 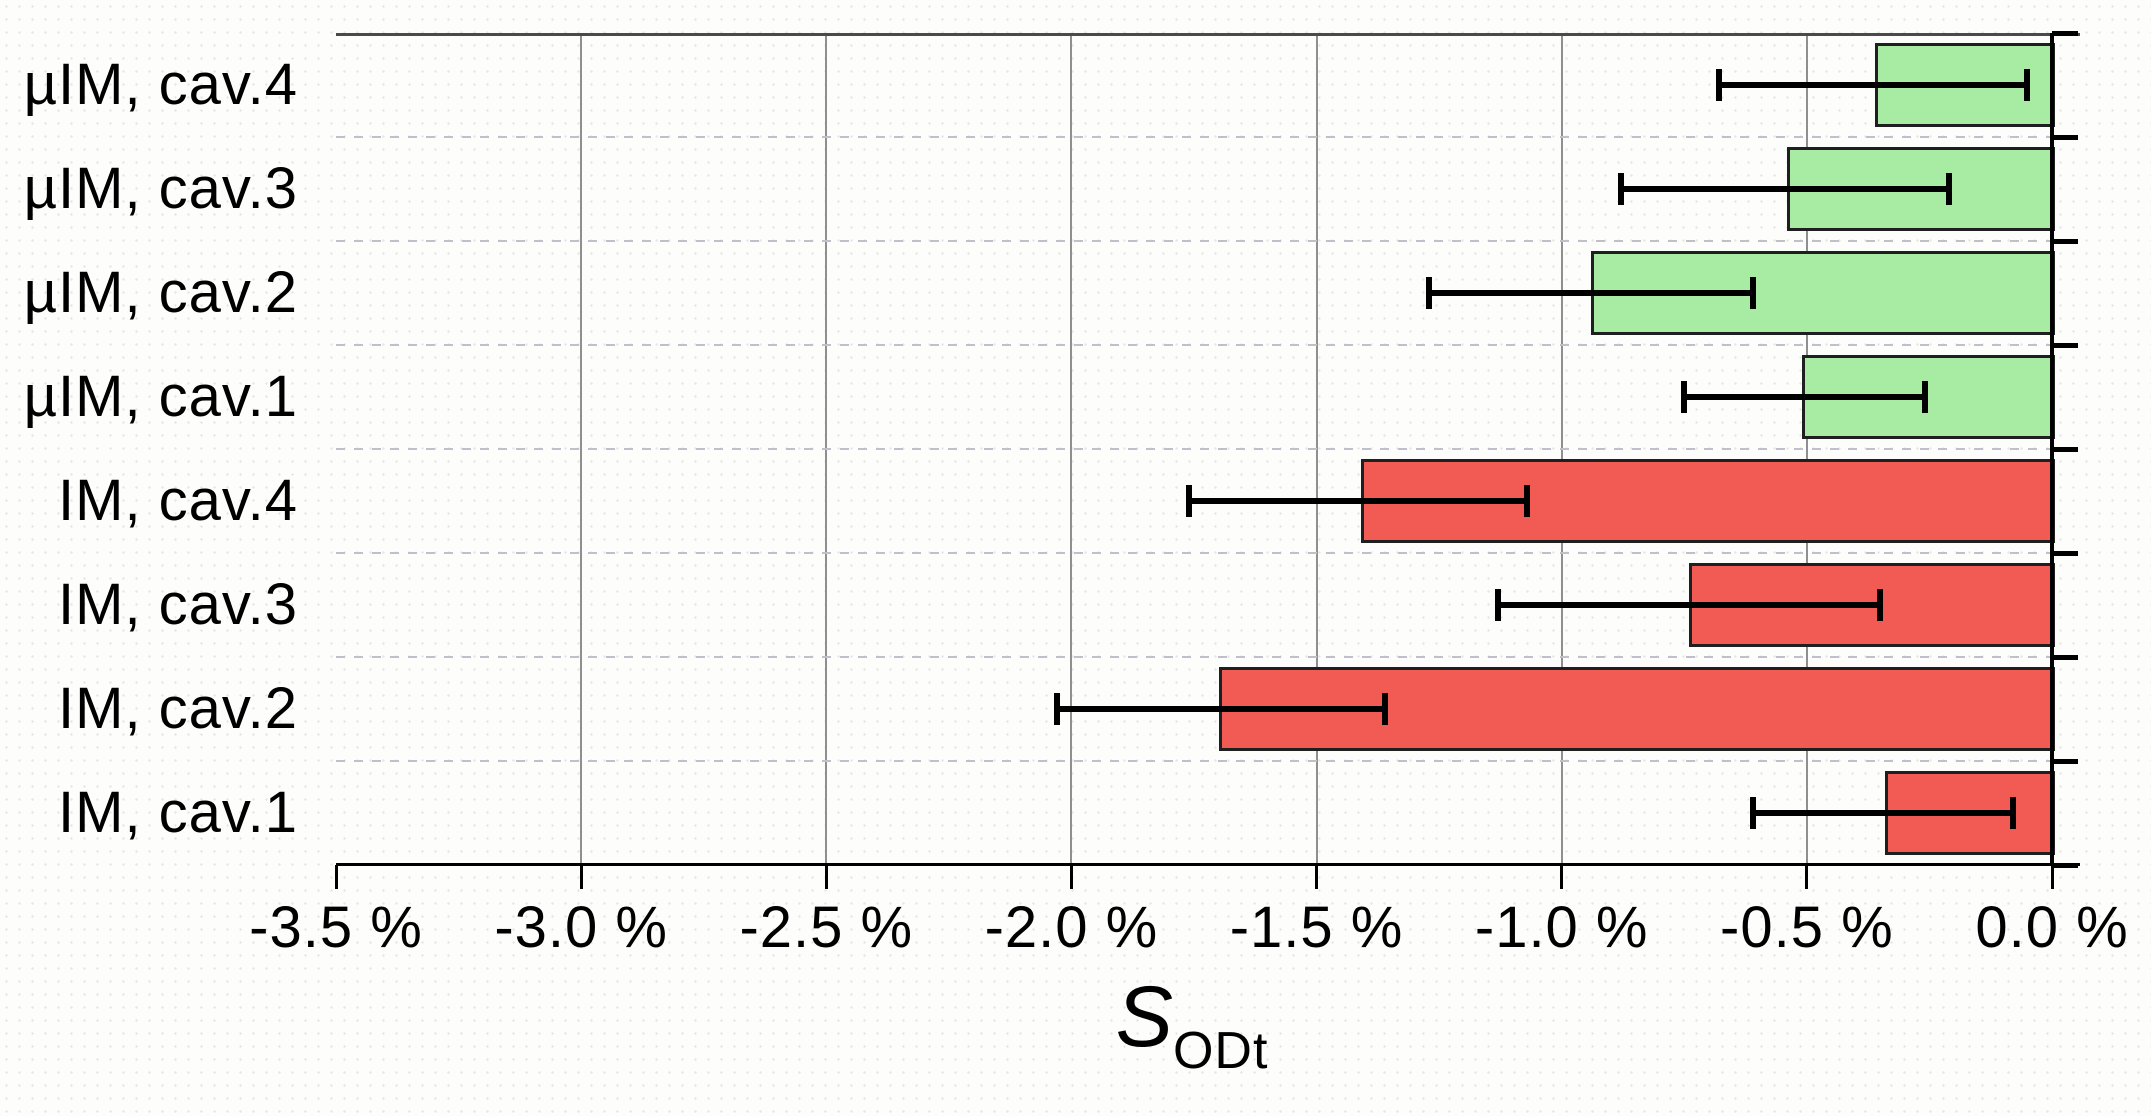 I want to click on x-tick-label: -1.0 %, so click(x=1561, y=927).